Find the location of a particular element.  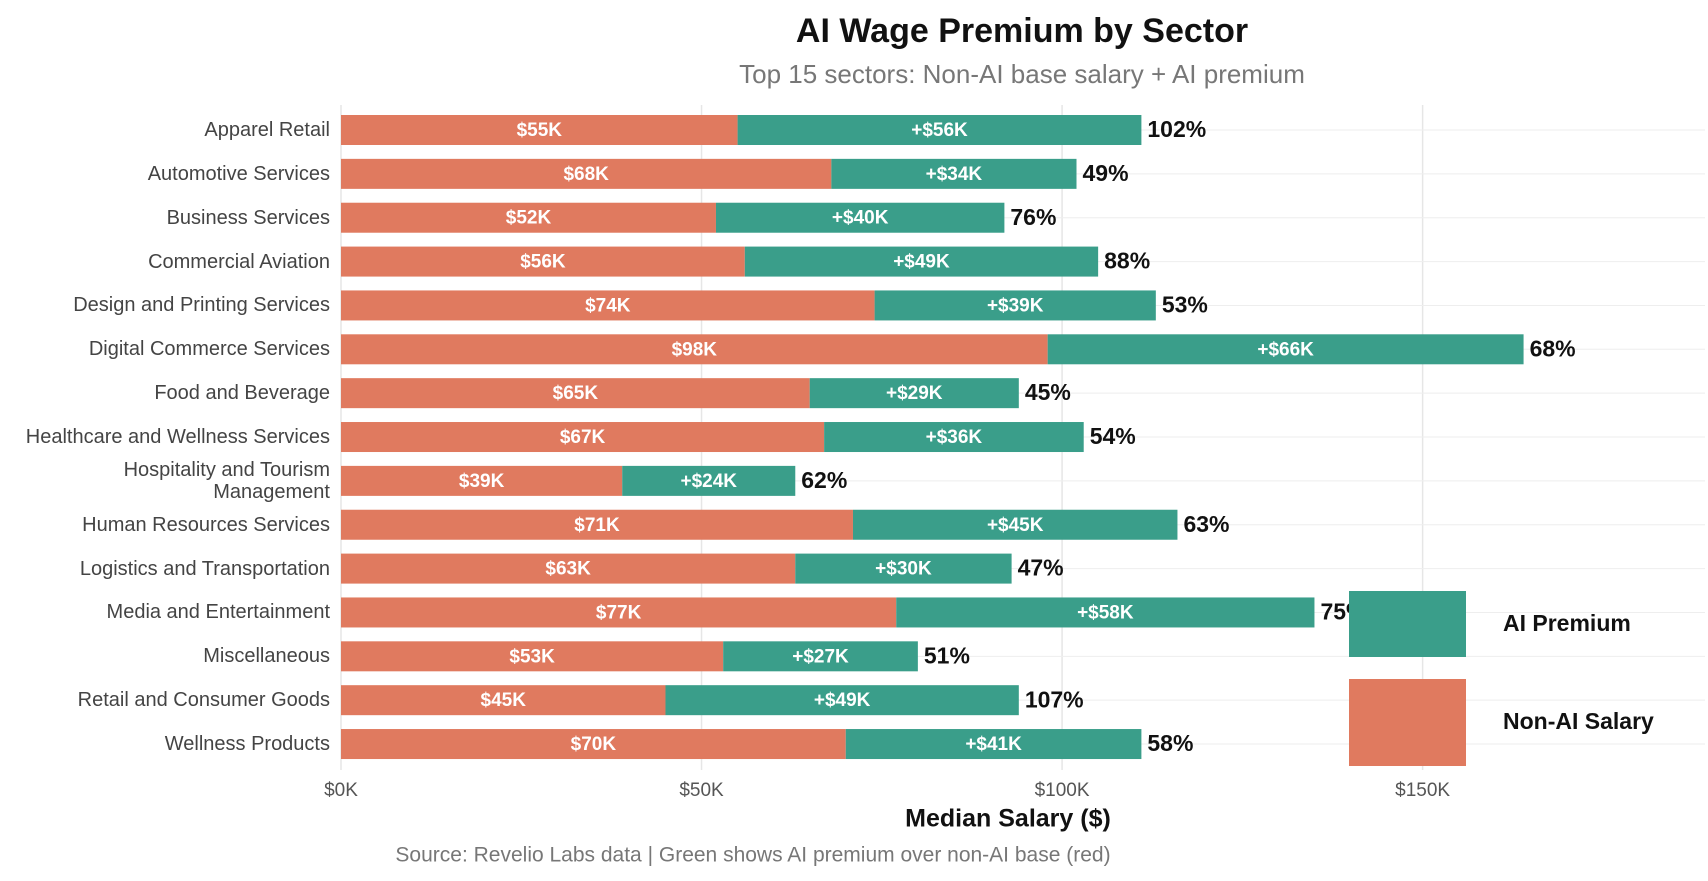

bar-label: $56K is located at coordinates (543, 262).